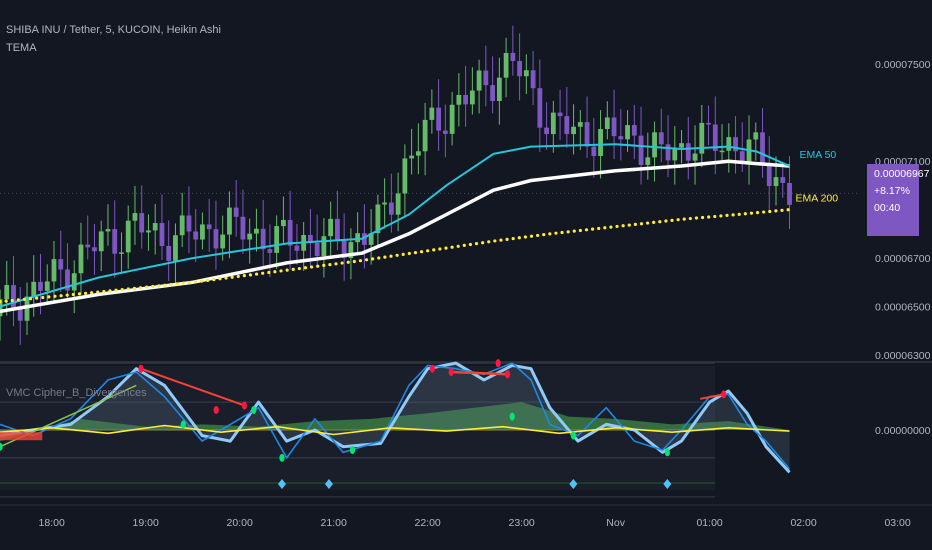 The width and height of the screenshot is (932, 550). Describe the element at coordinates (898, 200) in the screenshot. I see `last-price-tag: 0.00006967 +8.17% 00:40` at that location.